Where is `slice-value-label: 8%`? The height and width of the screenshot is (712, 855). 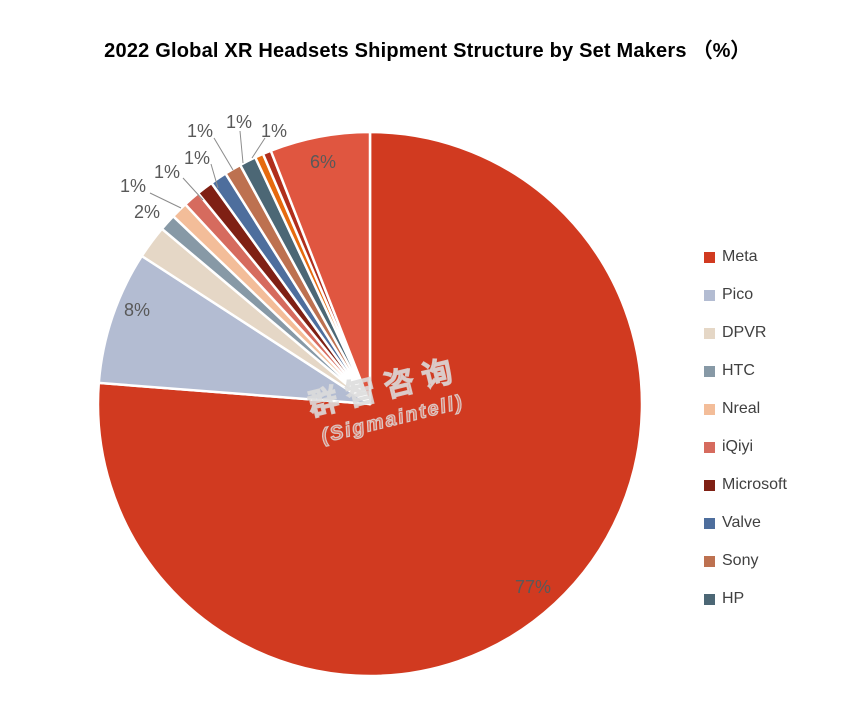 slice-value-label: 8% is located at coordinates (137, 310).